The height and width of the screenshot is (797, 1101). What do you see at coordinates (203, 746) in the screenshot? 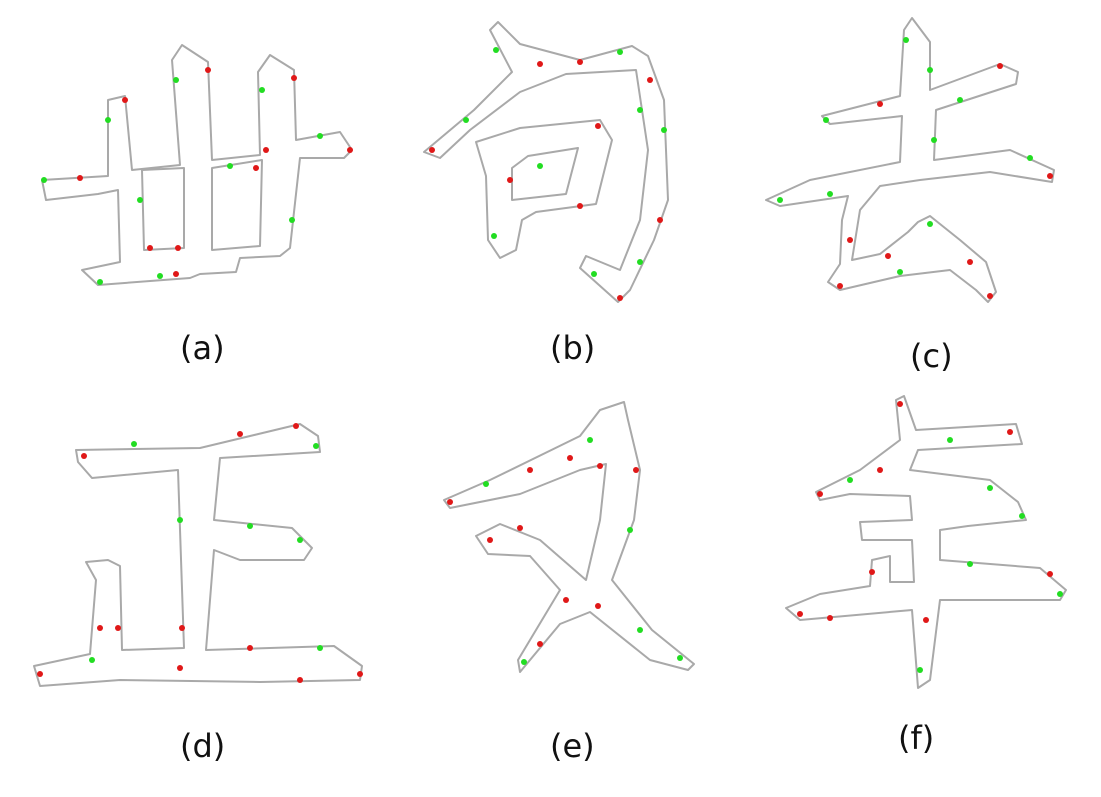
I see `panel-label-d: (d)` at bounding box center [203, 746].